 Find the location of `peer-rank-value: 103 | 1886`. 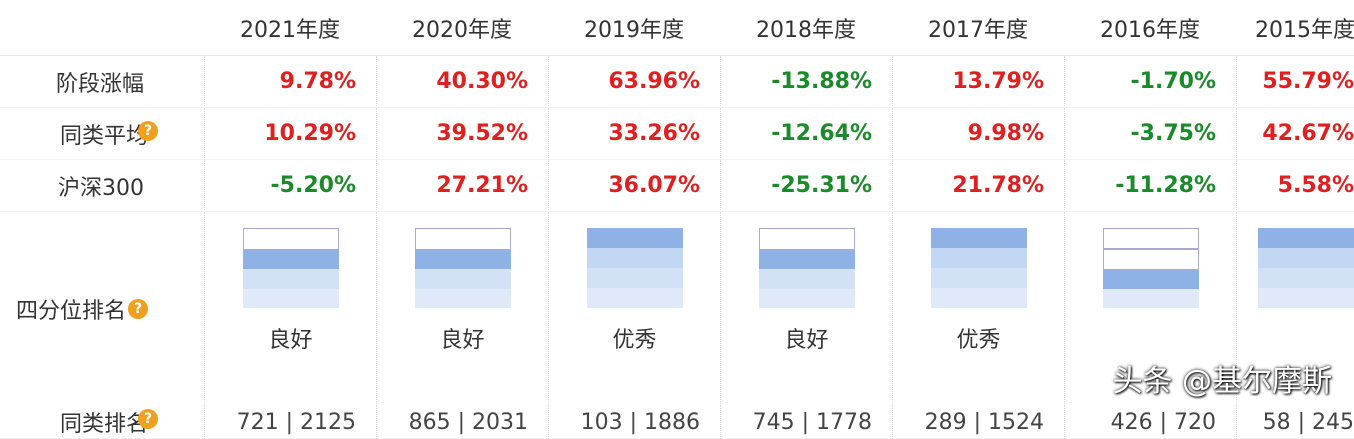

peer-rank-value: 103 | 1886 is located at coordinates (634, 422).